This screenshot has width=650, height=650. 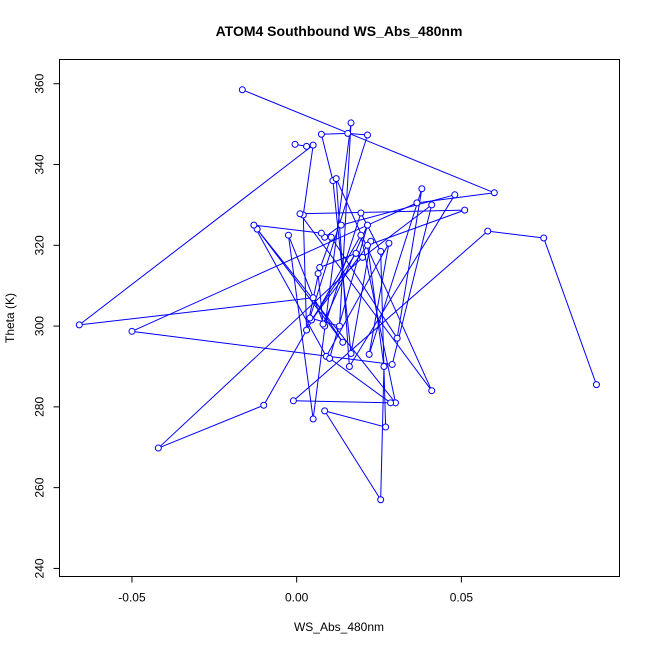 I want to click on y-tick-label: 280, so click(x=40, y=407).